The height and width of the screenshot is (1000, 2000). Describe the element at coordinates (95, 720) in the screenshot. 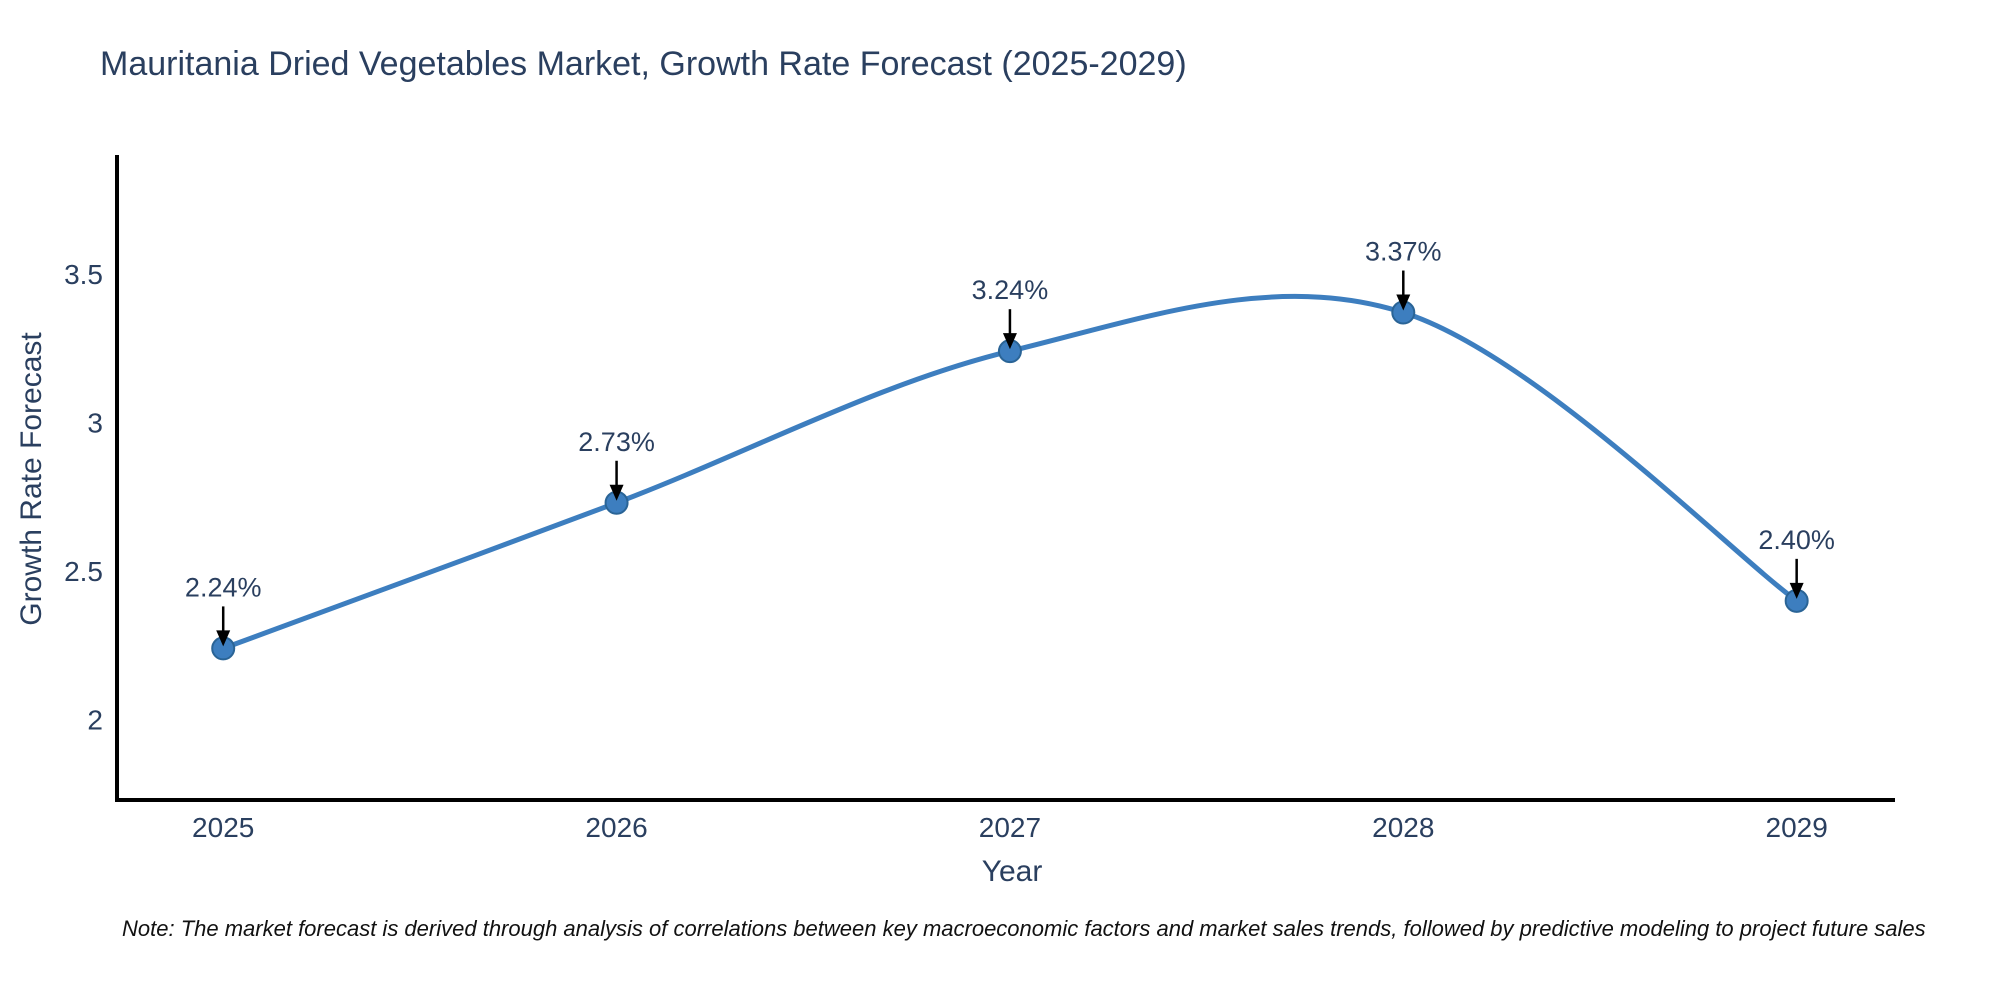

I see `y-tick-label: 2` at that location.